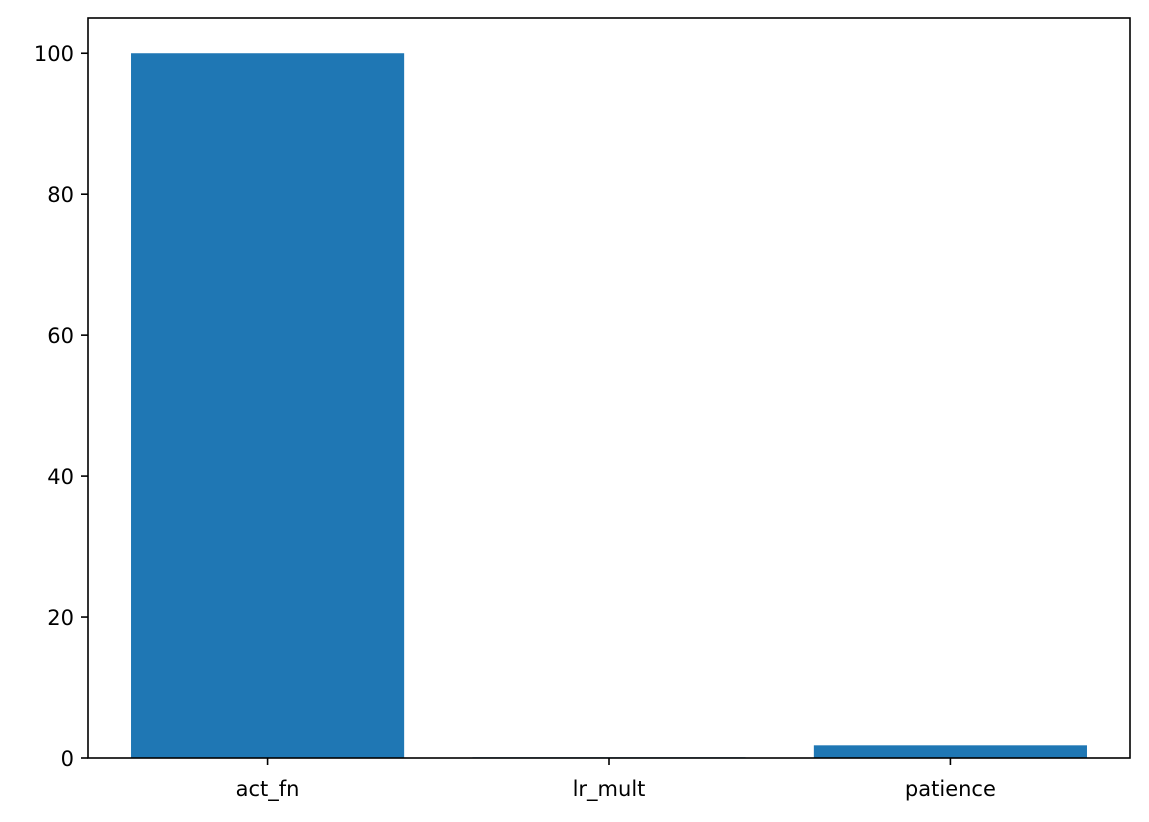 The width and height of the screenshot is (1149, 822). Describe the element at coordinates (60, 336) in the screenshot. I see `y-tick-label: 60` at that location.